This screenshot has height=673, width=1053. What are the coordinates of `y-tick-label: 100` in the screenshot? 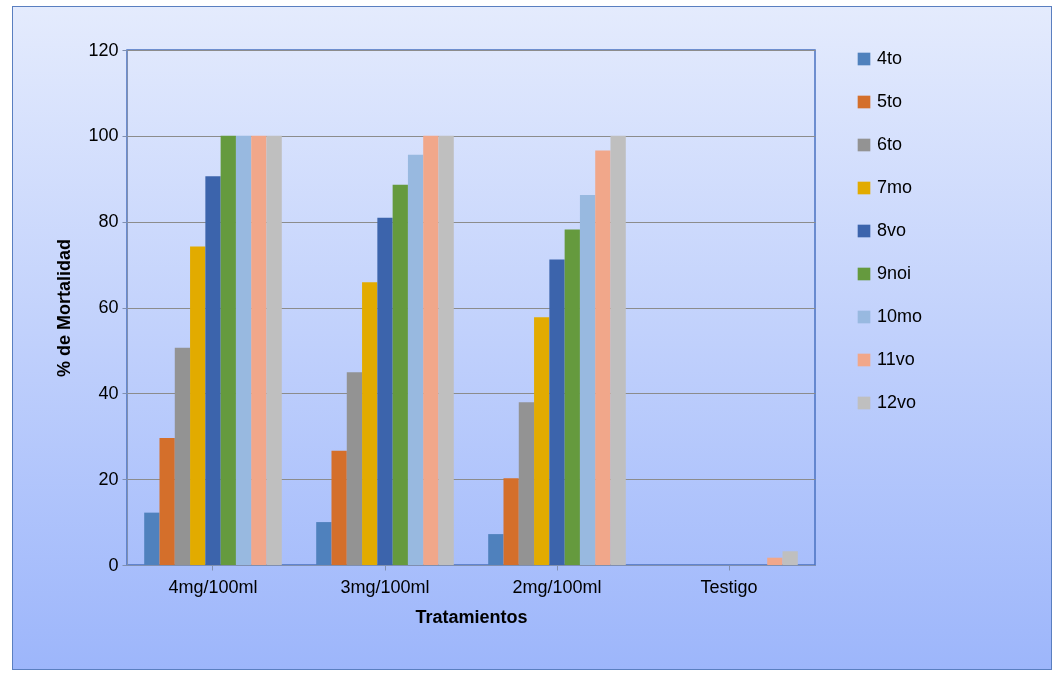 It's located at (103, 135).